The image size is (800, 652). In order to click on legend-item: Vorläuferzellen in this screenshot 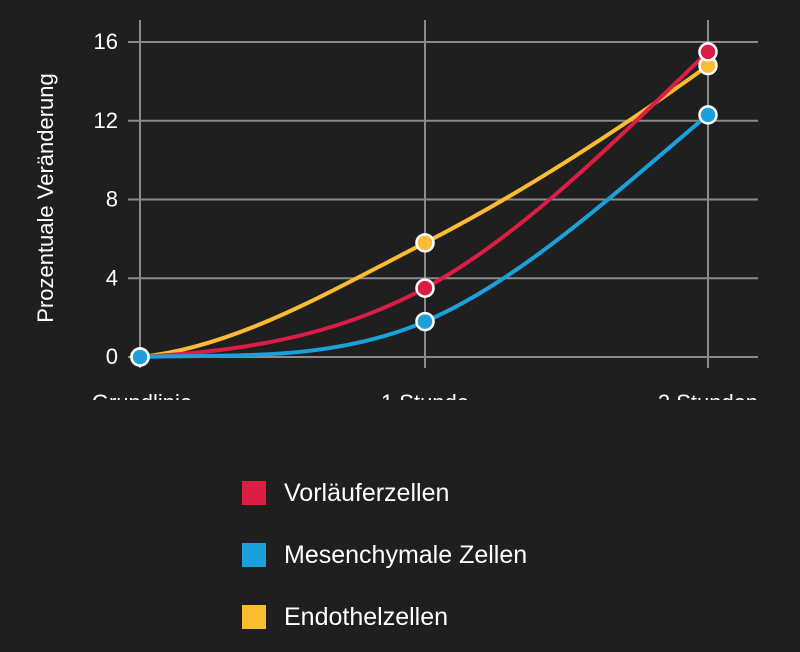, I will do `click(384, 493)`.